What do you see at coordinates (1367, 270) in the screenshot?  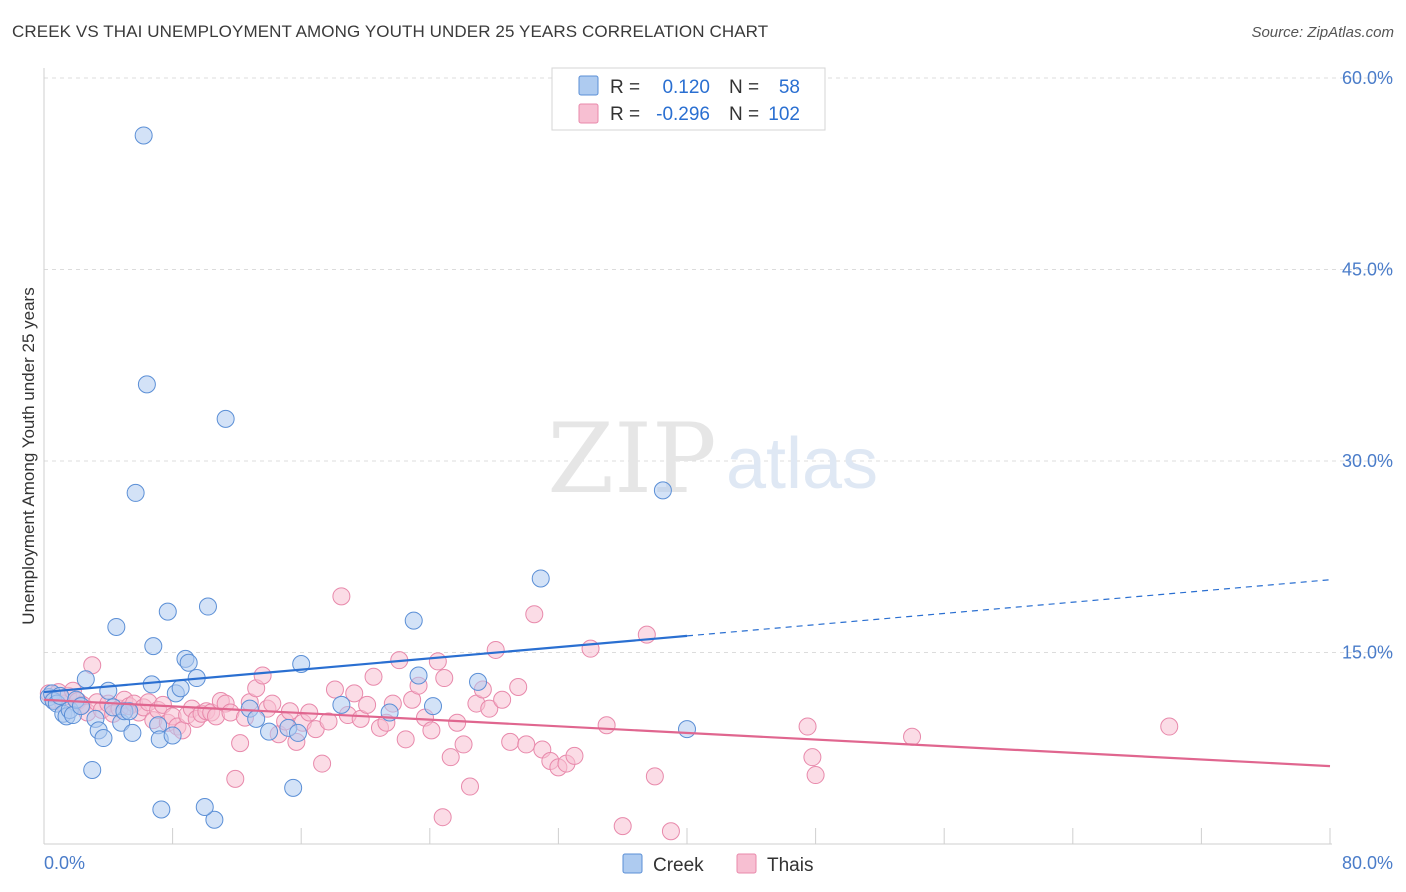 I see `y-tick-label: 45.0%` at bounding box center [1367, 270].